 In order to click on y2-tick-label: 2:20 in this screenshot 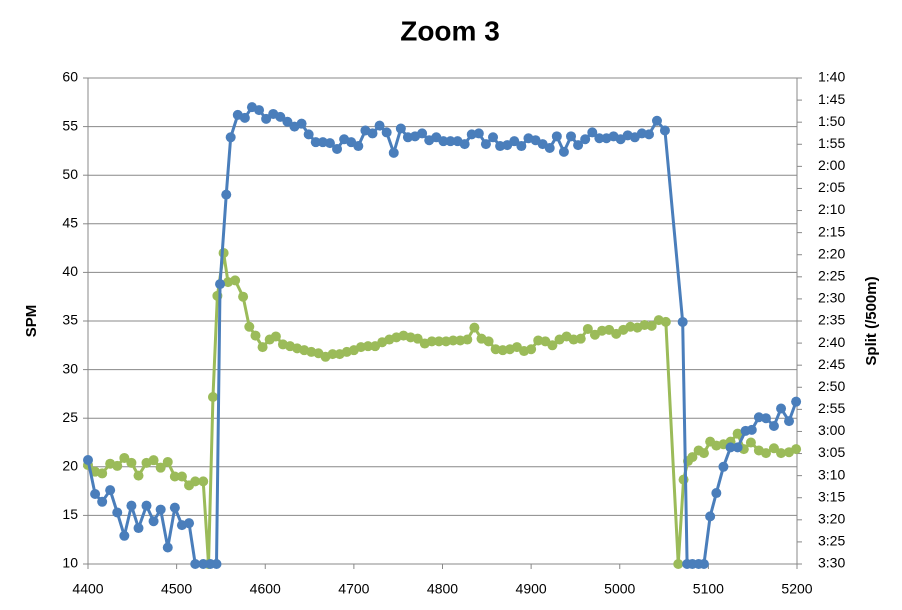, I will do `click(831, 253)`.